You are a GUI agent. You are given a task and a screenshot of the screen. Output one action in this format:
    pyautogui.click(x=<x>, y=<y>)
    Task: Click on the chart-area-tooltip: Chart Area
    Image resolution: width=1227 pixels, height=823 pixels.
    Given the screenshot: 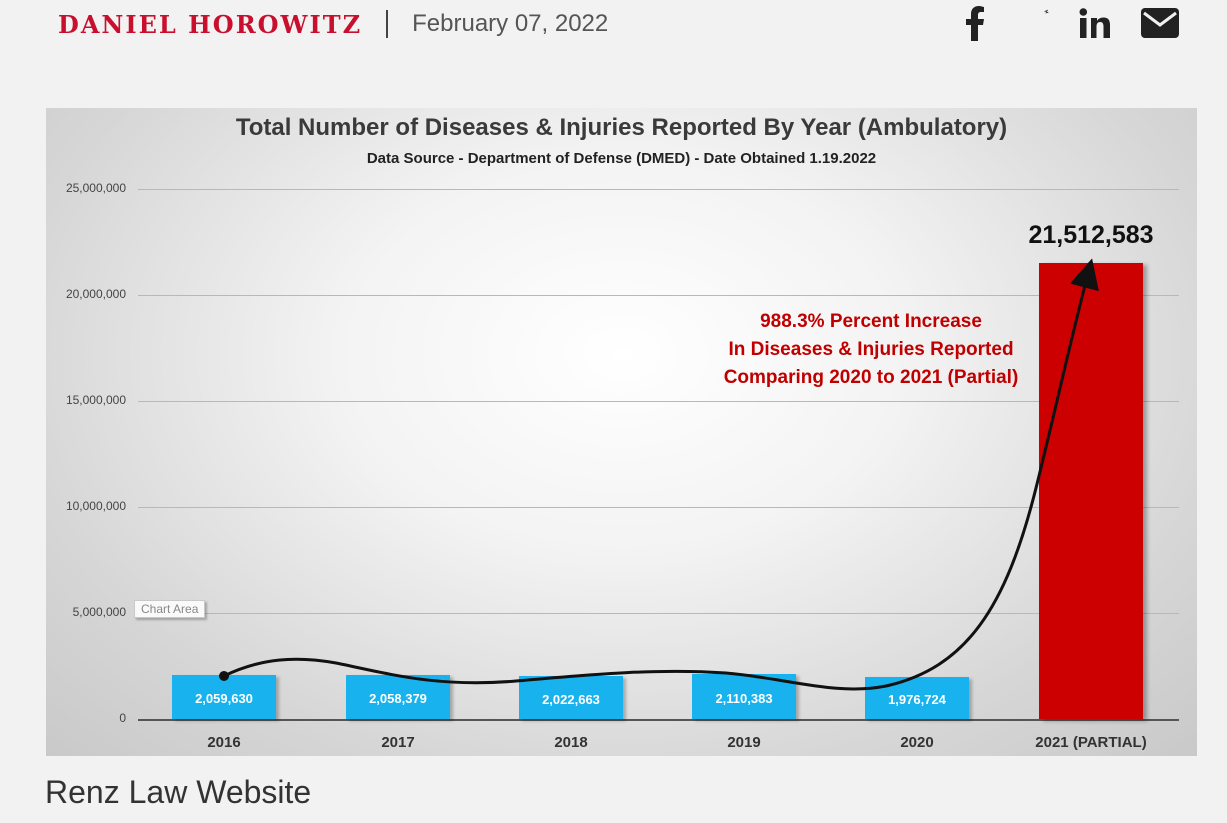 What is the action you would take?
    pyautogui.click(x=170, y=609)
    